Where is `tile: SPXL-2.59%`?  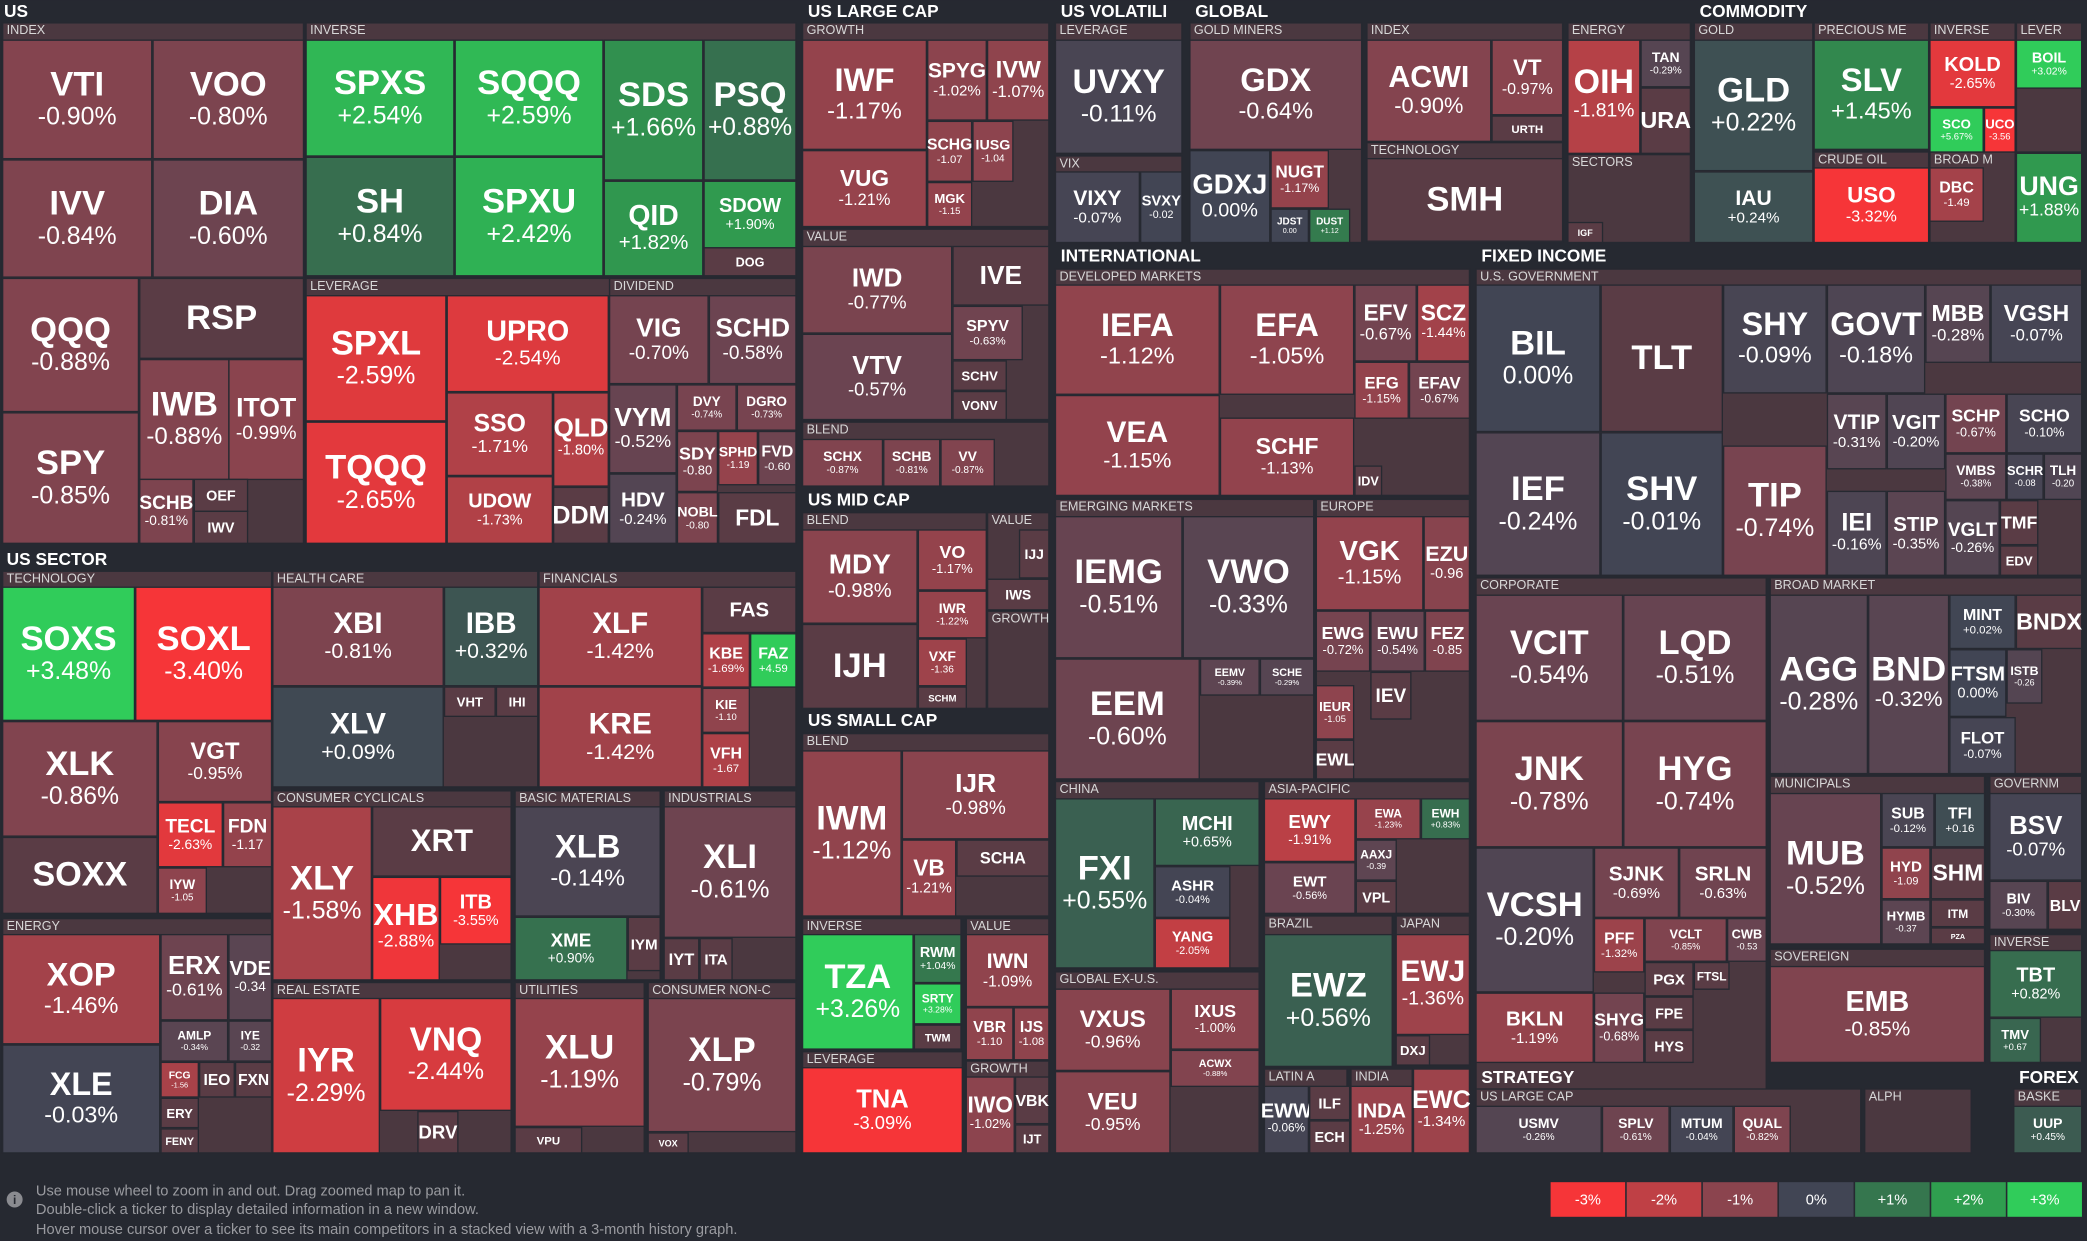
tile: SPXL-2.59% is located at coordinates (376, 358).